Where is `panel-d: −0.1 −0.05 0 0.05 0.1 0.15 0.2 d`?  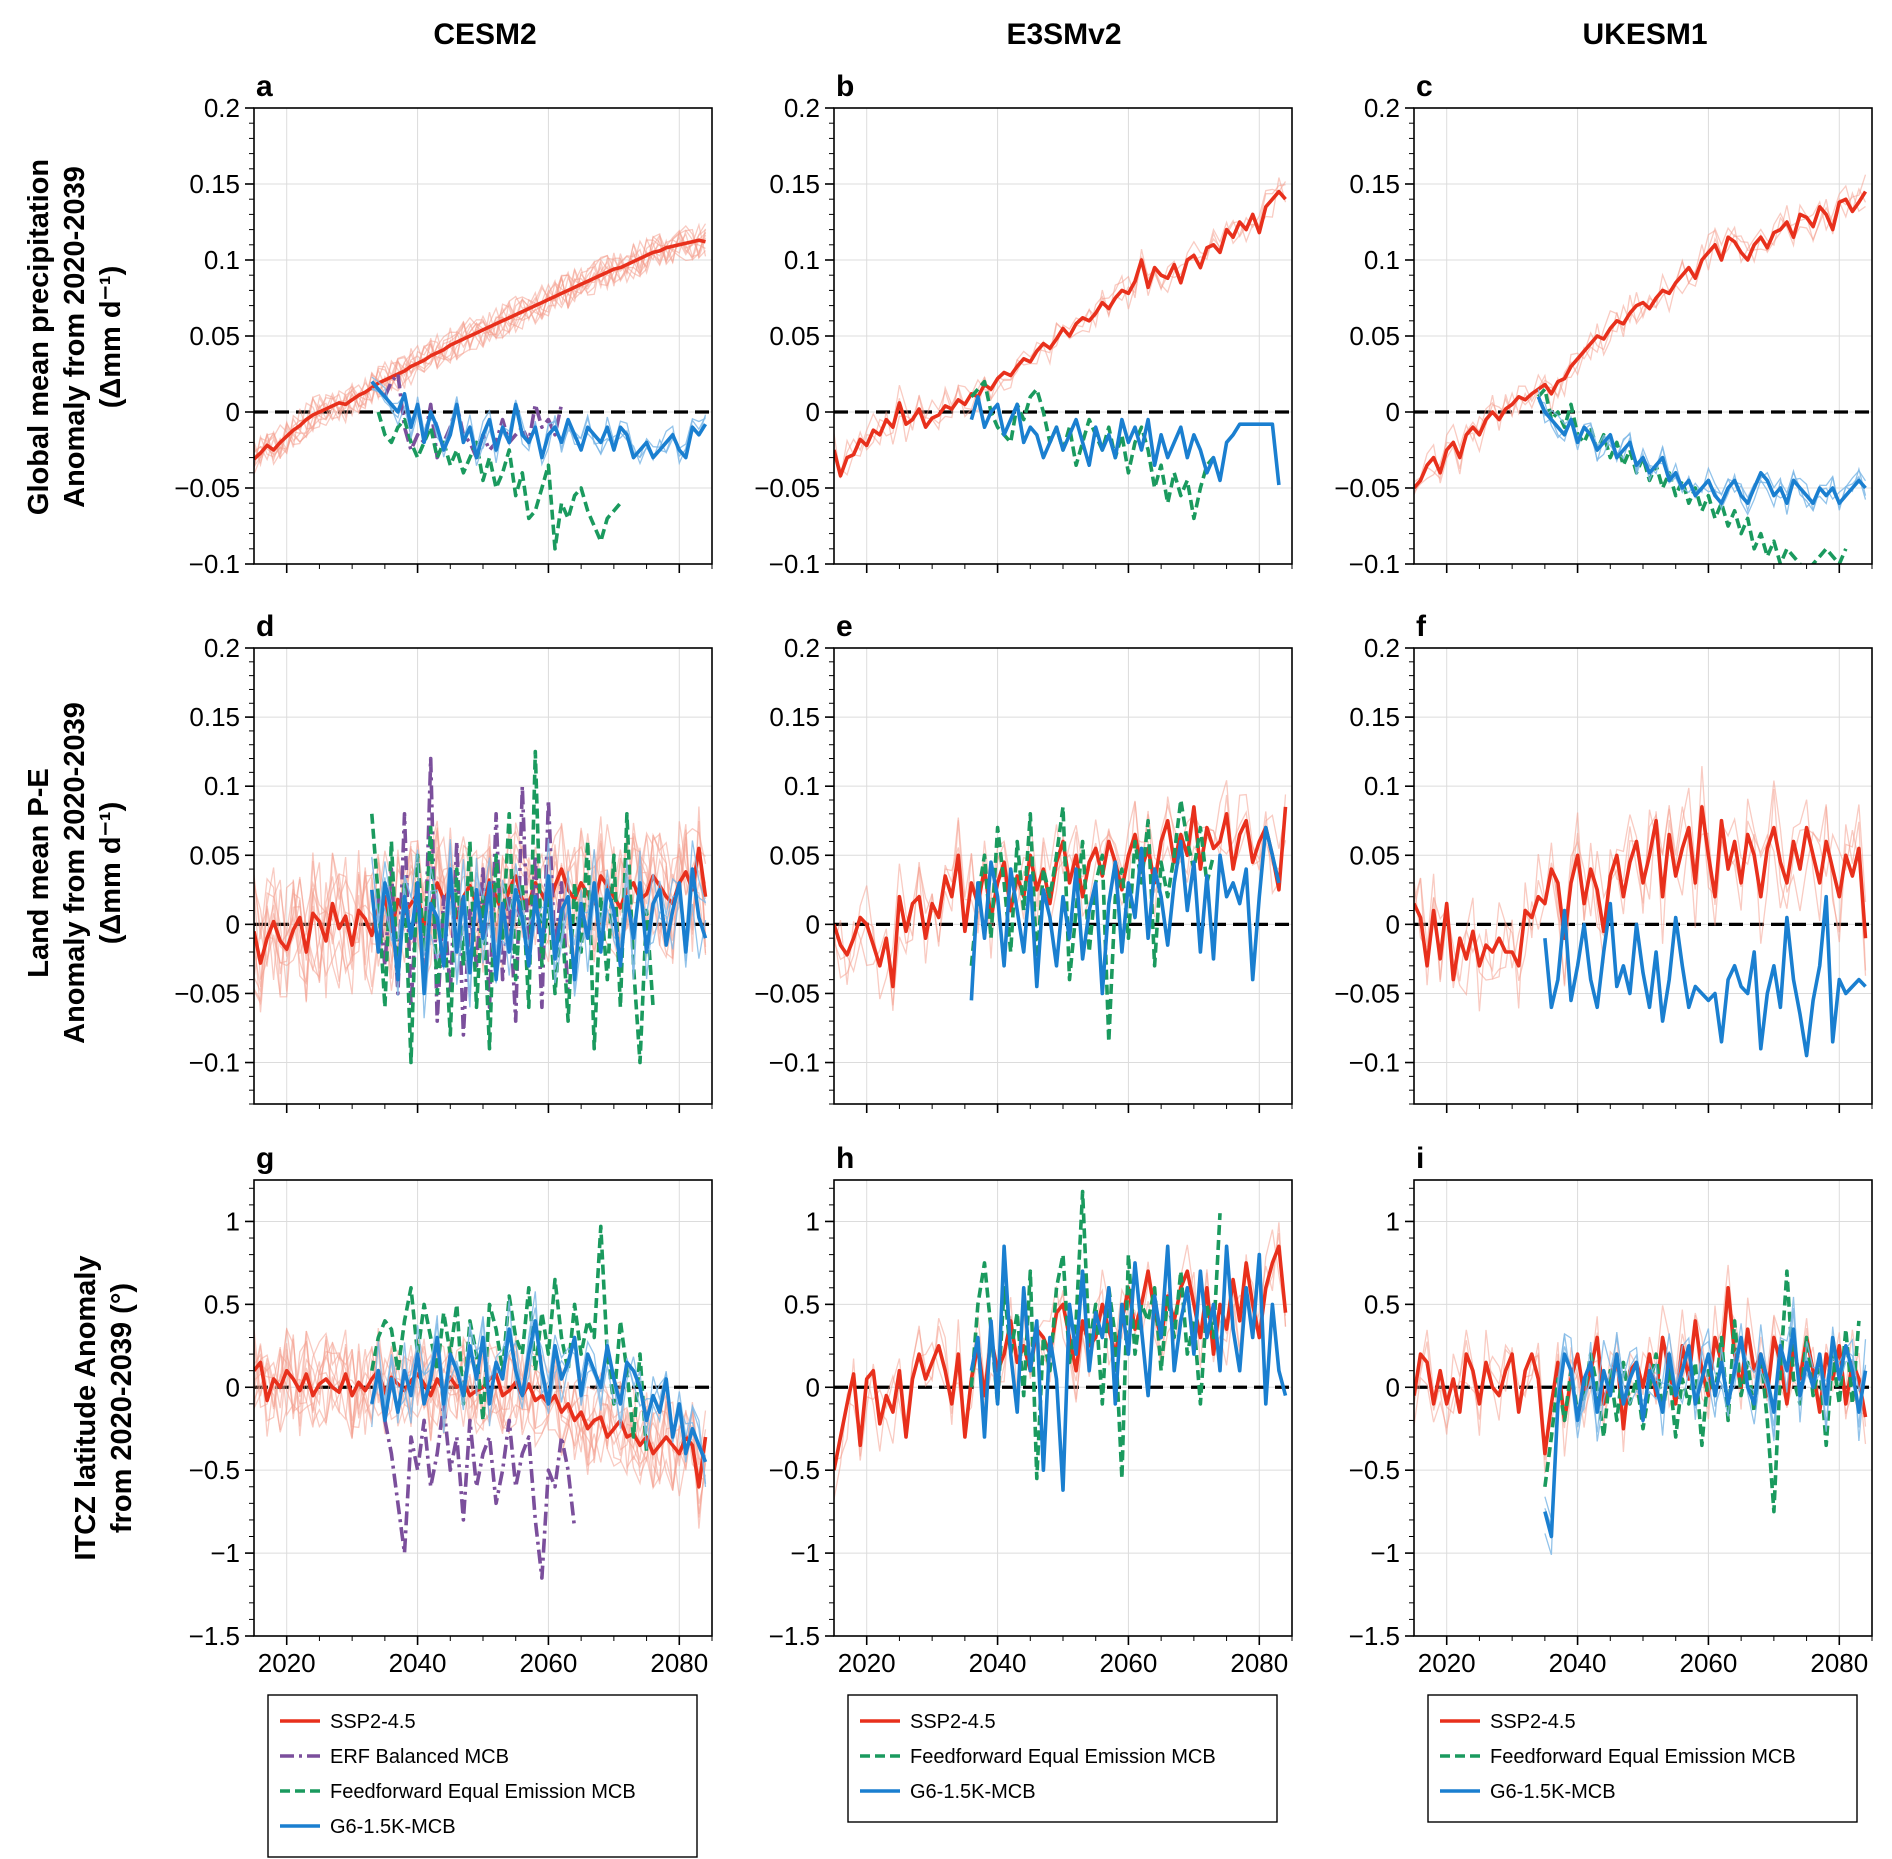 panel-d: −0.1 −0.05 0 0.05 0.1 0.15 0.2 d is located at coordinates (443, 861).